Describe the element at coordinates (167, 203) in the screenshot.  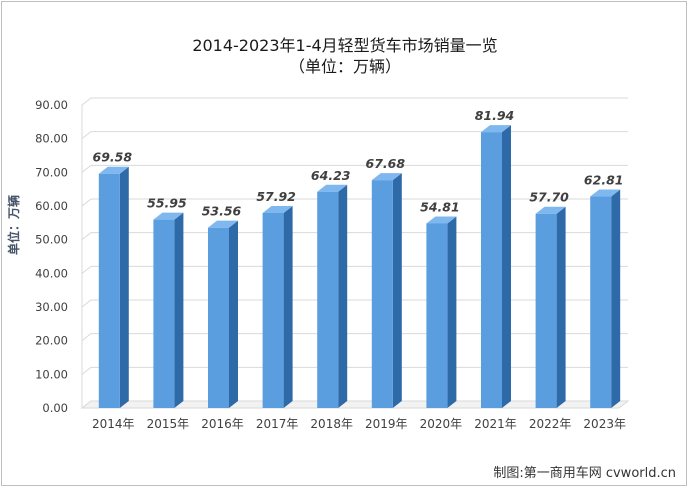
I see `data-label: 55.95` at that location.